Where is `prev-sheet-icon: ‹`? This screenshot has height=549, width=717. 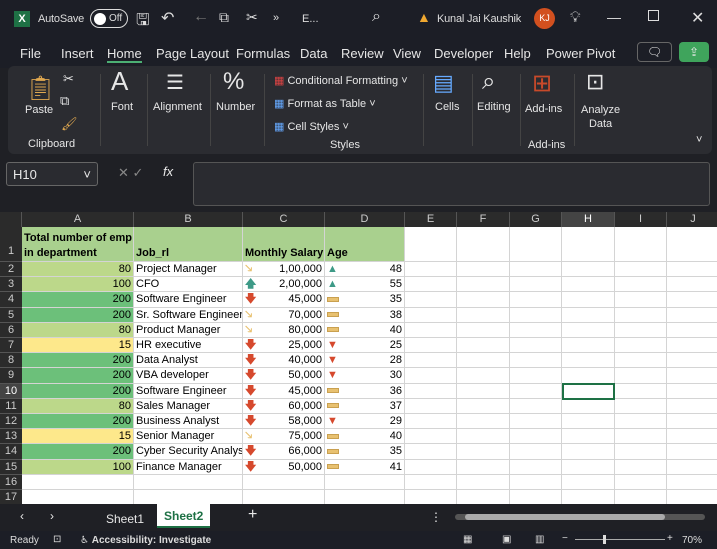 prev-sheet-icon: ‹ is located at coordinates (22, 516).